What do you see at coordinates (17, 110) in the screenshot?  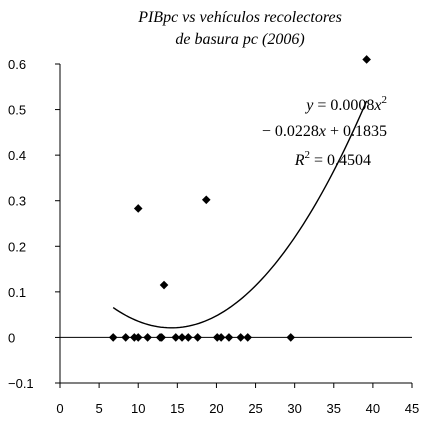 I see `y-tick-label: 0.5` at bounding box center [17, 110].